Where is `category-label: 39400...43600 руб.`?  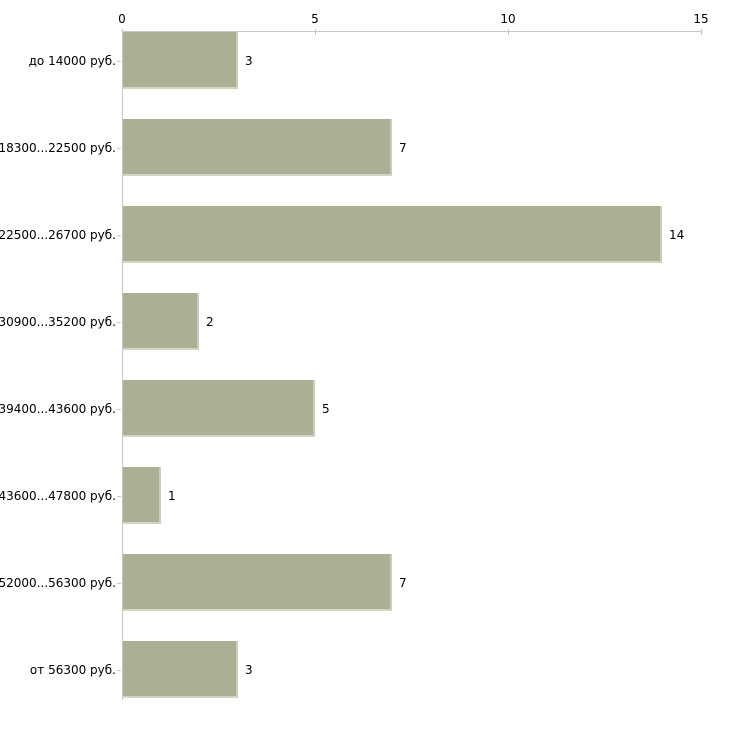 category-label: 39400...43600 руб. is located at coordinates (58, 409).